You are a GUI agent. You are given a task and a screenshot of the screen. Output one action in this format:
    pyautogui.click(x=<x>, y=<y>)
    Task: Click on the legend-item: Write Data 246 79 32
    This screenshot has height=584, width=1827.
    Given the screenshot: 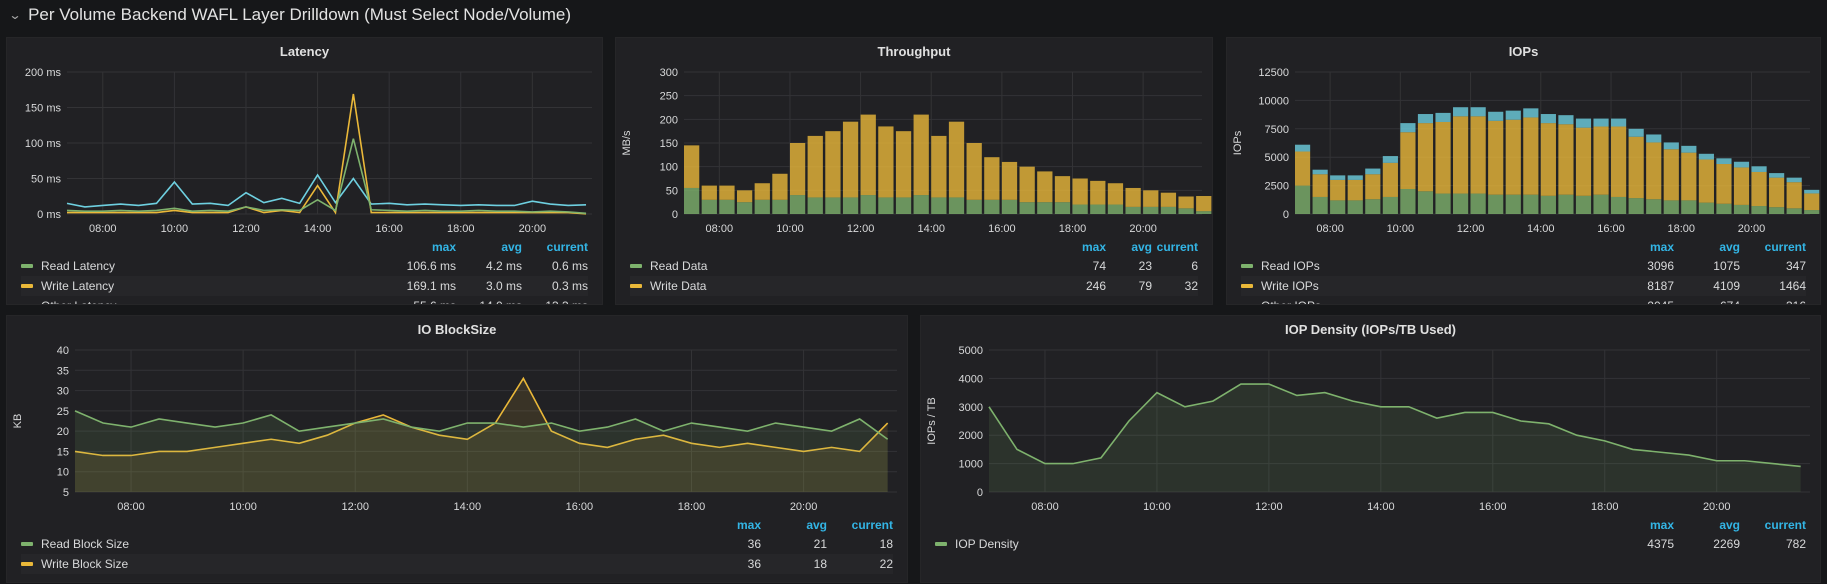 What is the action you would take?
    pyautogui.click(x=914, y=286)
    